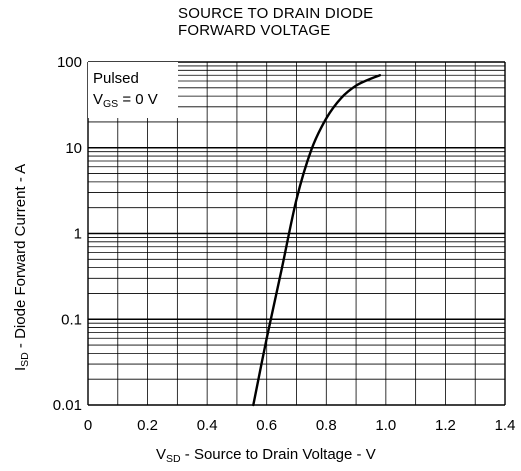  I want to click on x-axis-label: VSD - Source to Drain Voltage - V, so click(266, 455).